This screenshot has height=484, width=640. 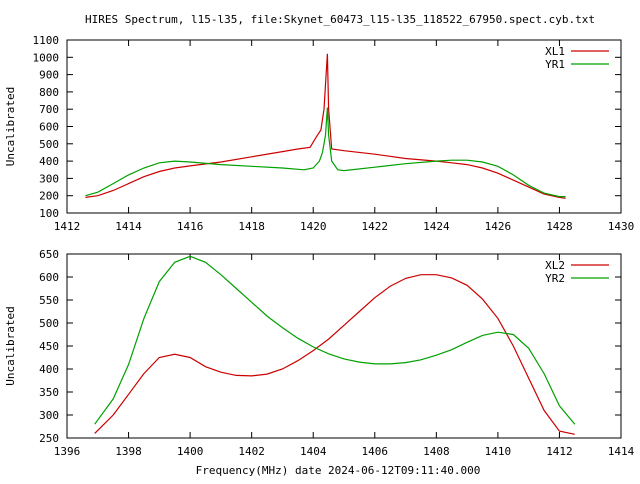 I want to click on x-tick-label: 1418, so click(x=251, y=226).